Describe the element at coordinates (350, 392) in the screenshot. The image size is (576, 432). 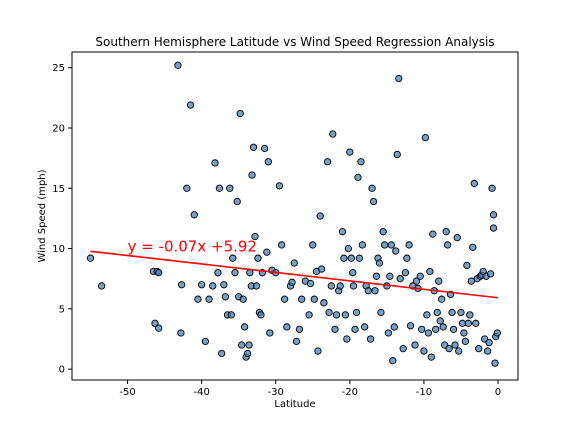
I see `x-tick-label: -20` at that location.